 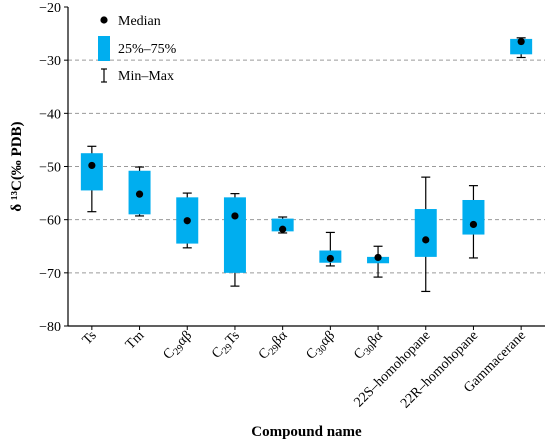 I want to click on x-tick-label: C29βα, so click(x=274, y=346).